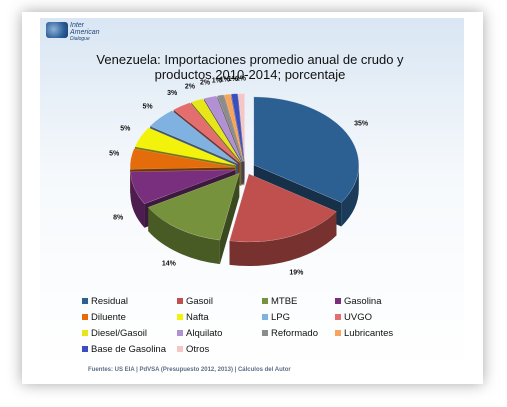 The width and height of the screenshot is (507, 407). What do you see at coordinates (128, 349) in the screenshot?
I see `legend-label: Base de Gasolina` at bounding box center [128, 349].